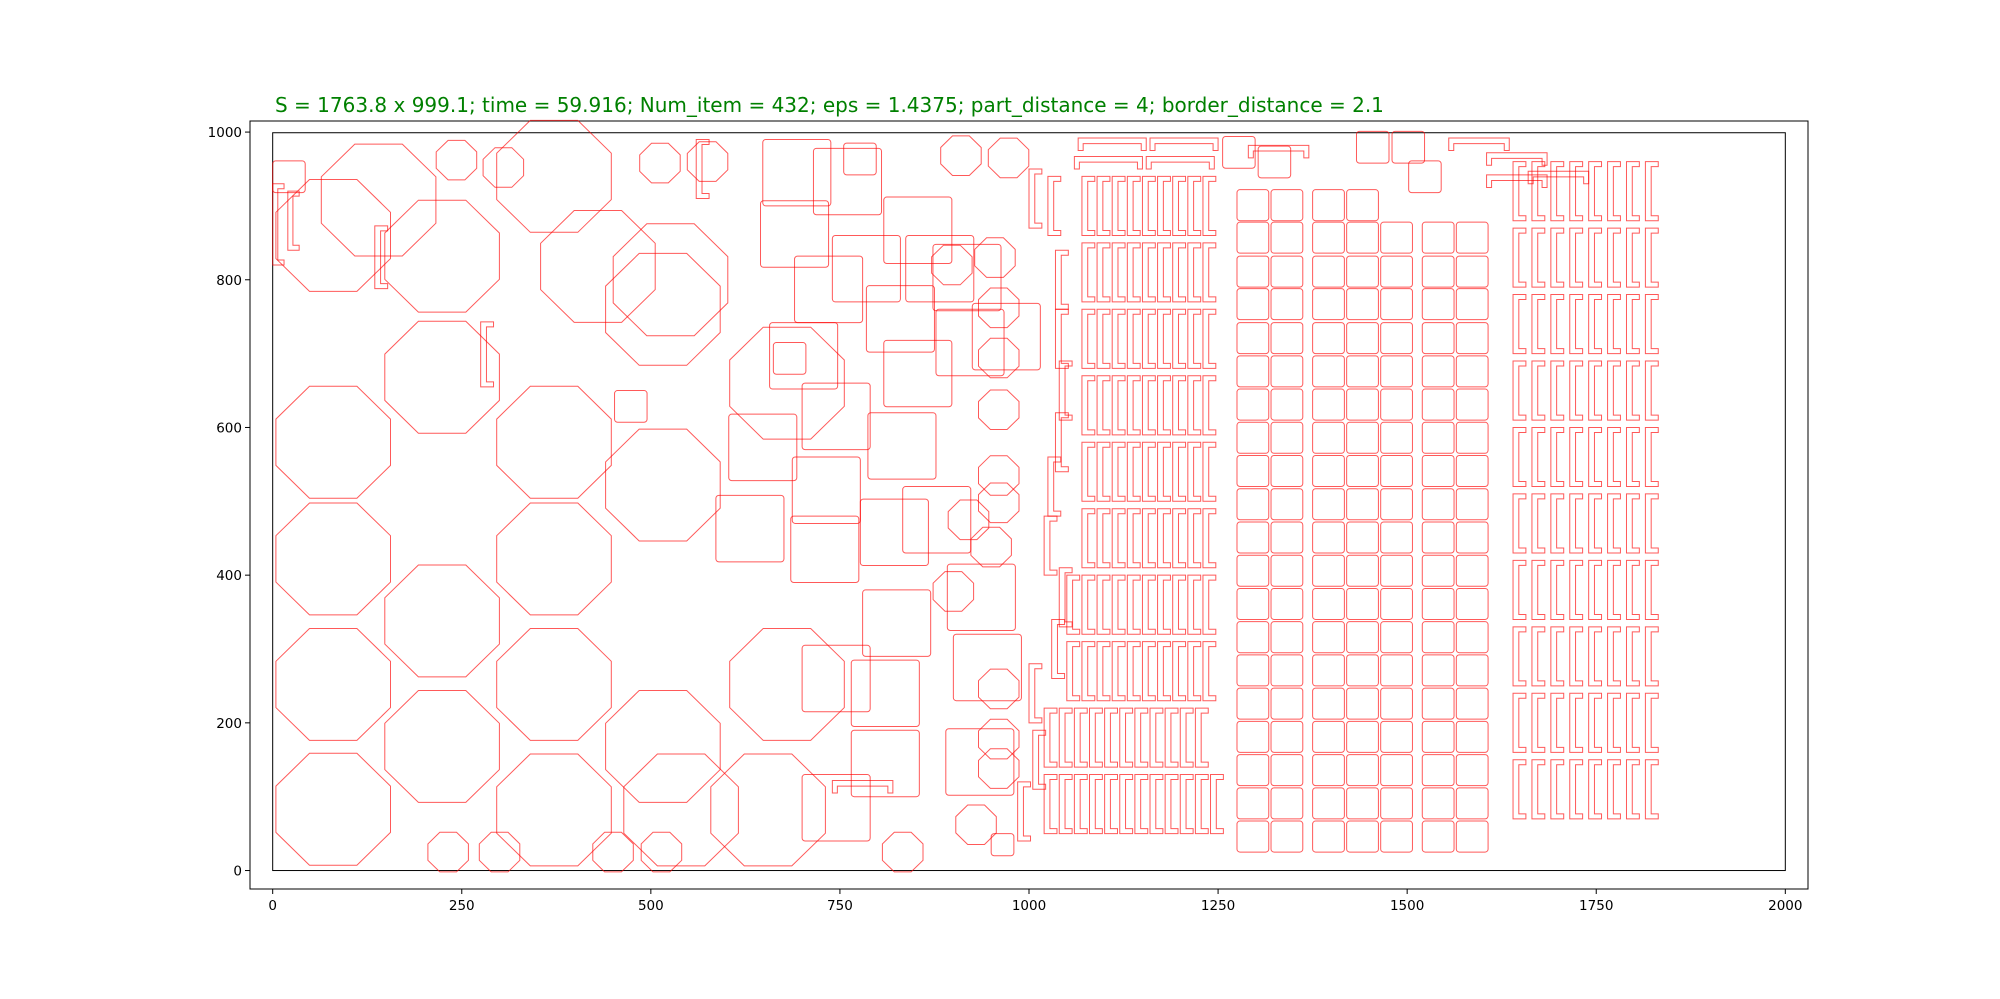 This screenshot has height=999, width=2000. Describe the element at coordinates (229, 428) in the screenshot. I see `y-tick-label: 600` at that location.